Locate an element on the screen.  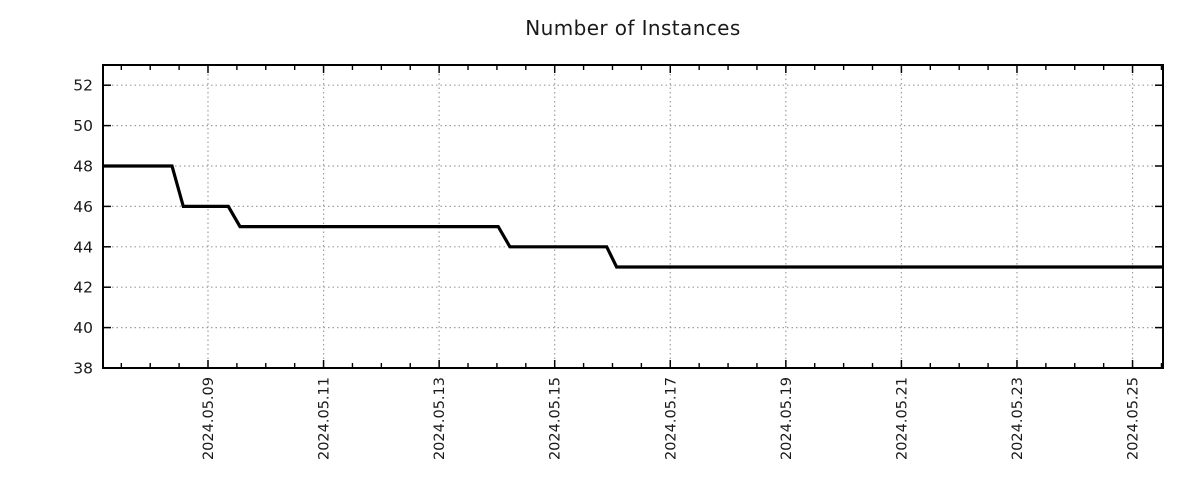
x-tick-label: 2024.05.19 is located at coordinates (787, 418).